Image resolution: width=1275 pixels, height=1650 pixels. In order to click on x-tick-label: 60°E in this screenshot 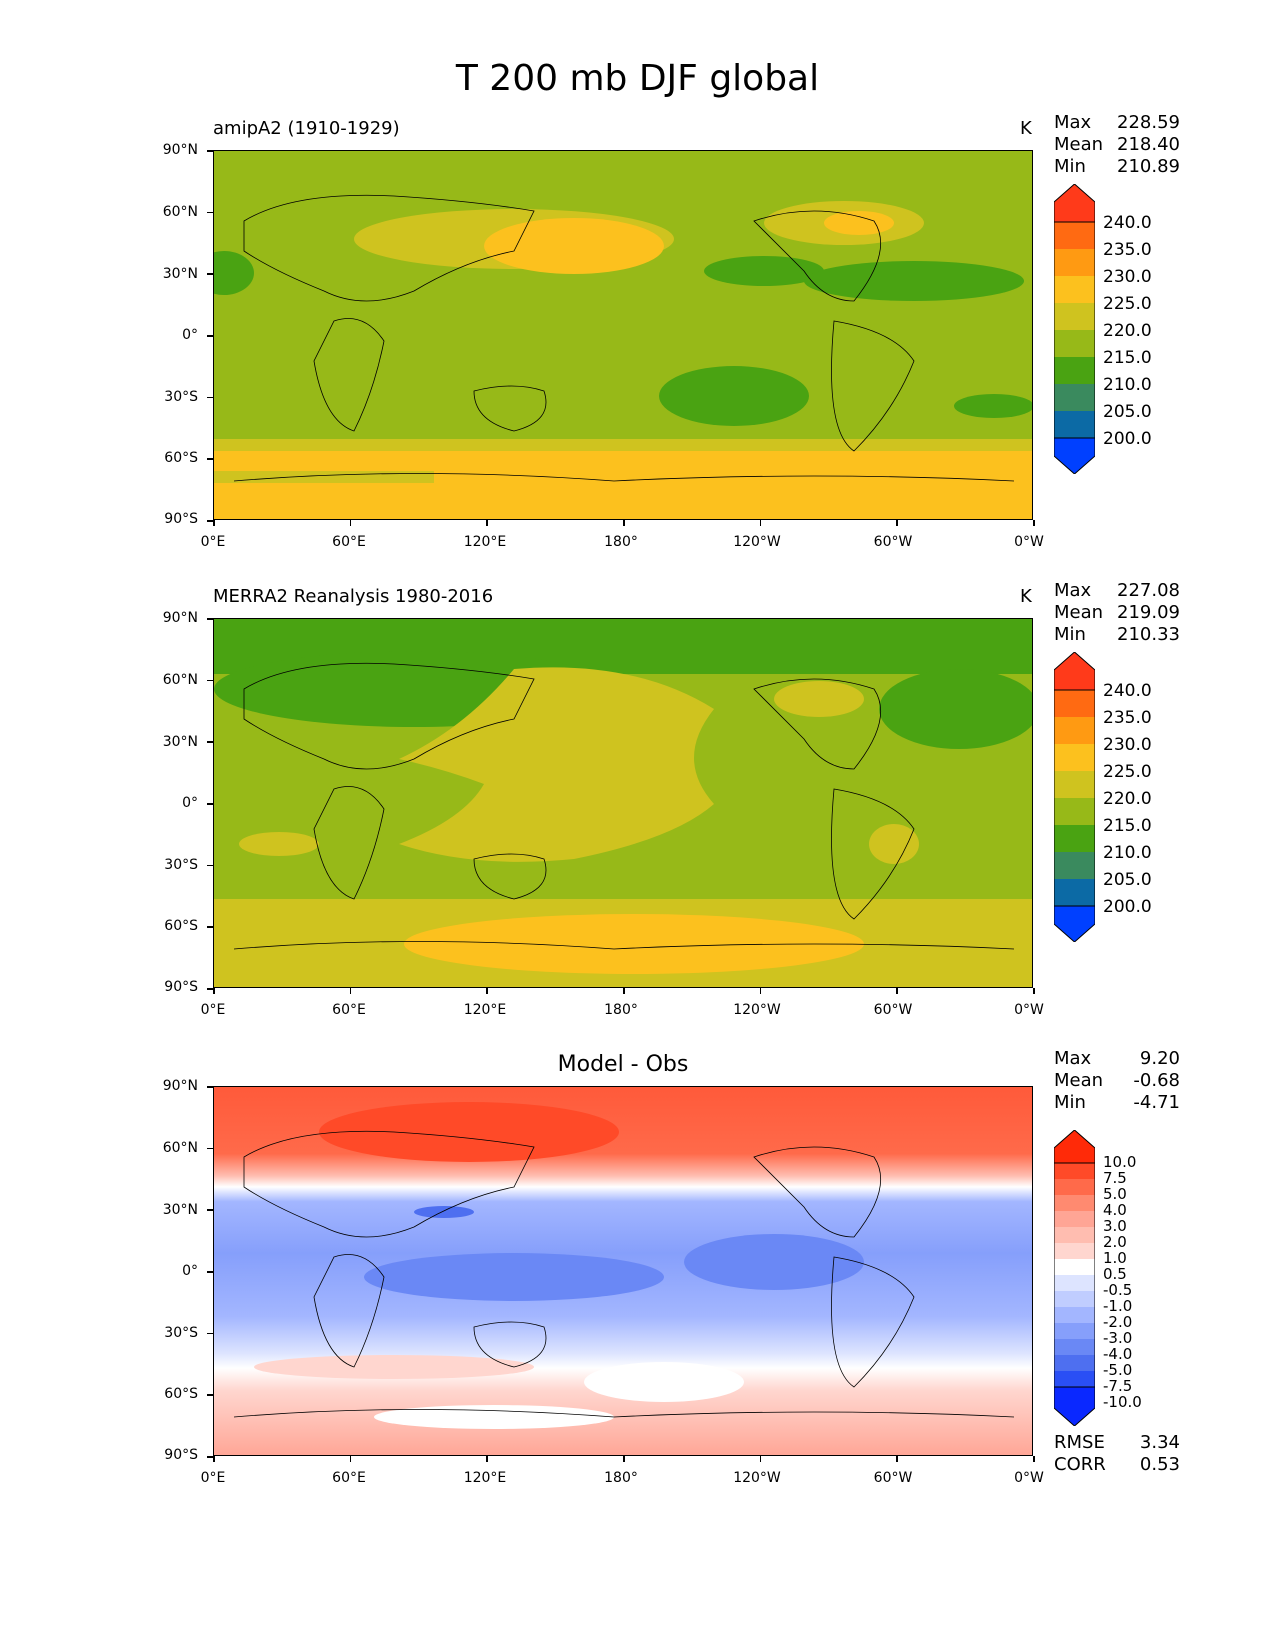, I will do `click(349, 542)`.